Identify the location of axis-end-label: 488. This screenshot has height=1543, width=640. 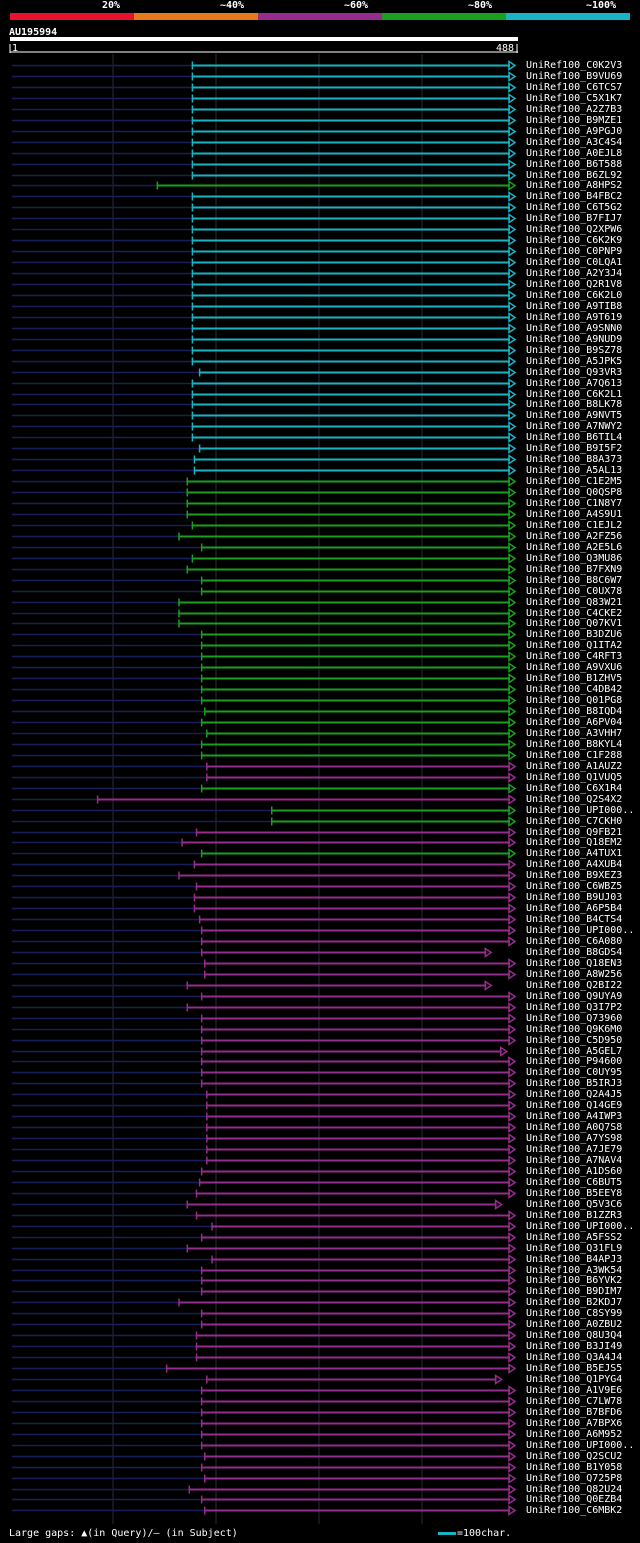
(505, 48).